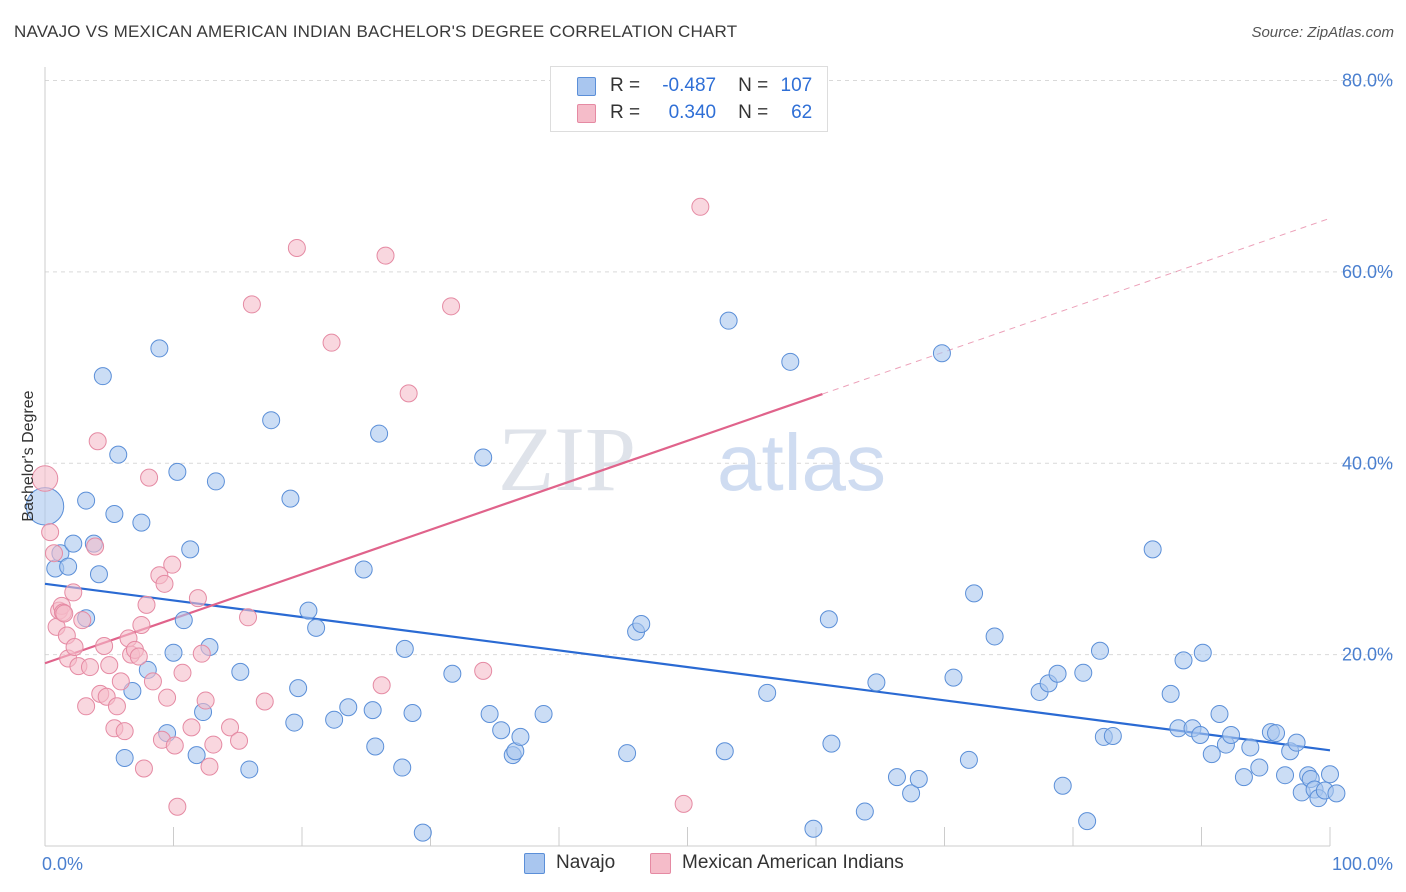 The image size is (1406, 892). Describe the element at coordinates (801, 462) in the screenshot. I see `watermark-atlas: atlas` at that location.